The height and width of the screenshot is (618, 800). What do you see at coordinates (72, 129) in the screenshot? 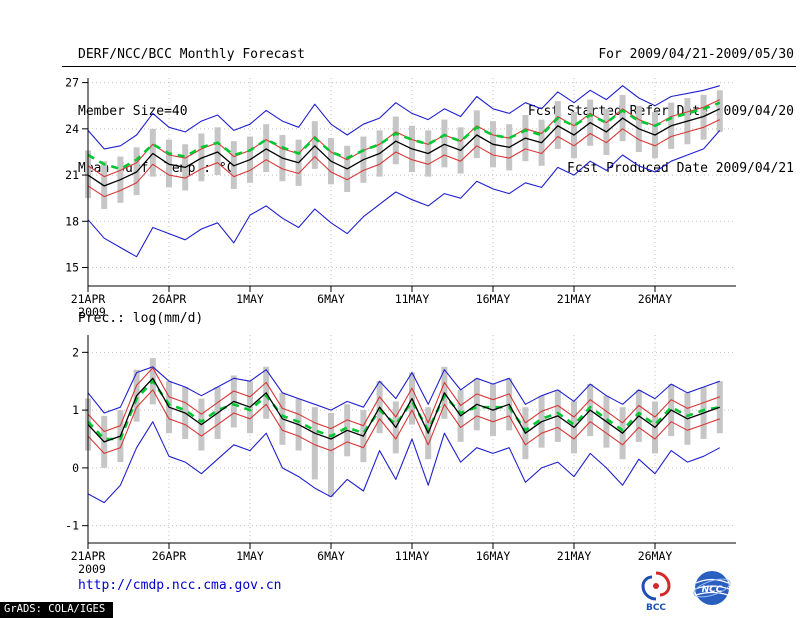
I see `y-tick-label: 24` at bounding box center [72, 129].